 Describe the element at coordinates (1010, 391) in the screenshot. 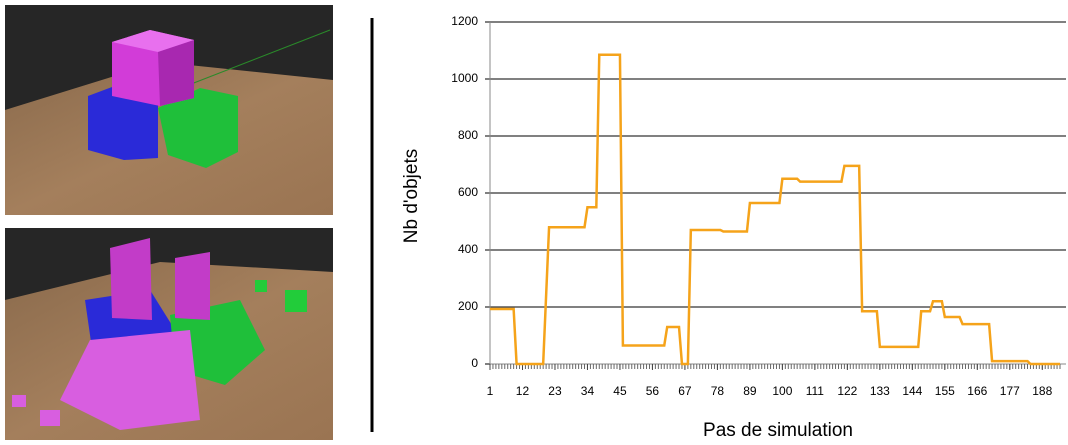

I see `x-tick-label: 177` at that location.